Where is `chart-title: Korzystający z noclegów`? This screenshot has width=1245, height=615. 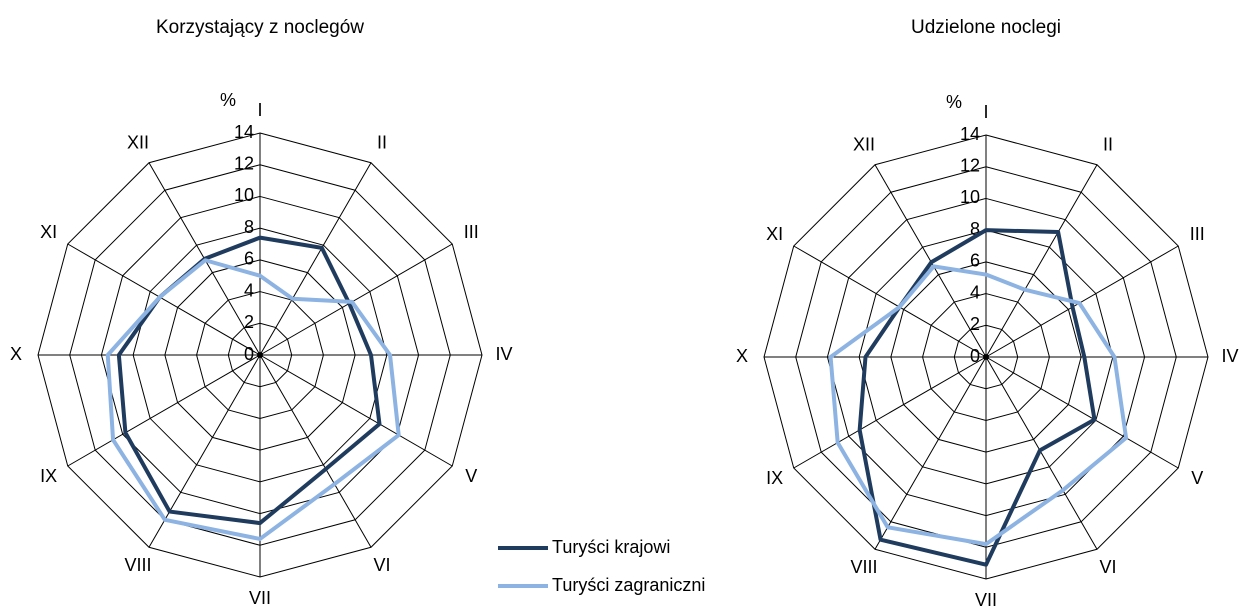
chart-title: Korzystający z noclegów is located at coordinates (260, 27).